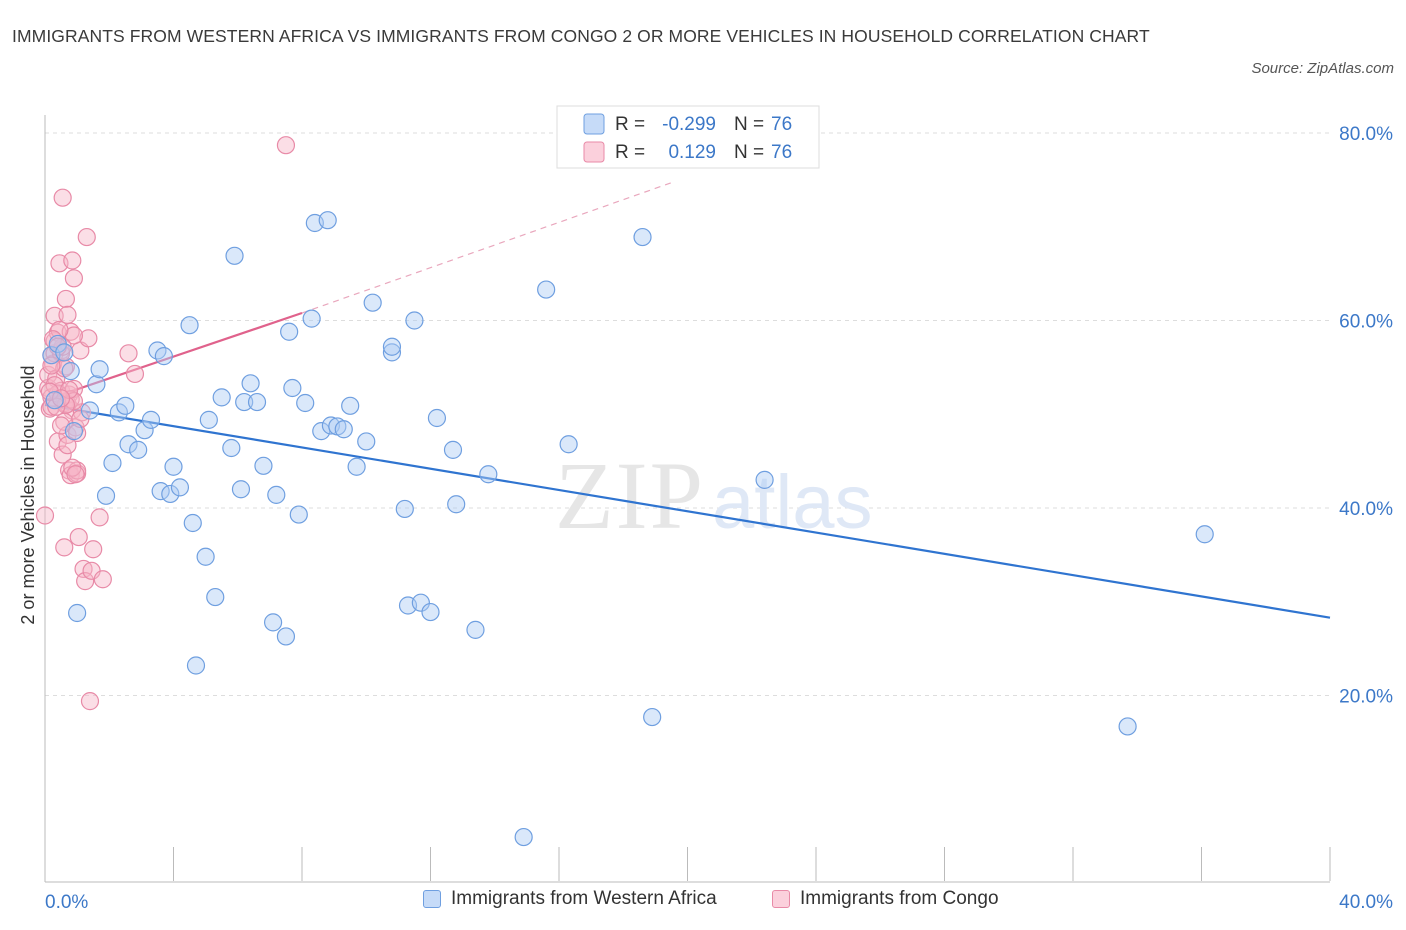 Image resolution: width=1406 pixels, height=930 pixels. What do you see at coordinates (692, 152) in the screenshot?
I see `legend-r-value-2: 0.129` at bounding box center [692, 152].